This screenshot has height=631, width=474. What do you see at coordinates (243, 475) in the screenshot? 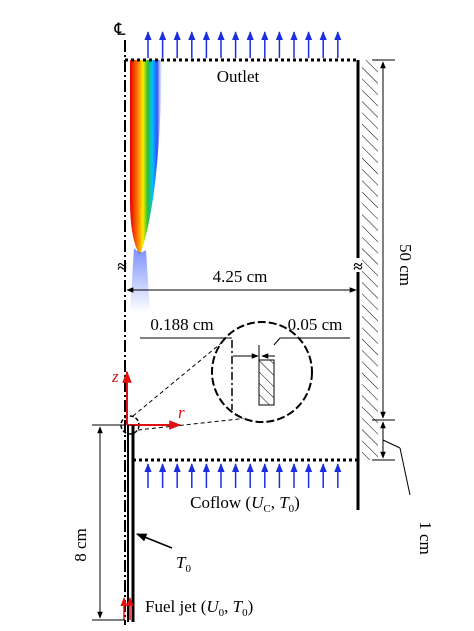
I see `coflow-arrows` at bounding box center [243, 475].